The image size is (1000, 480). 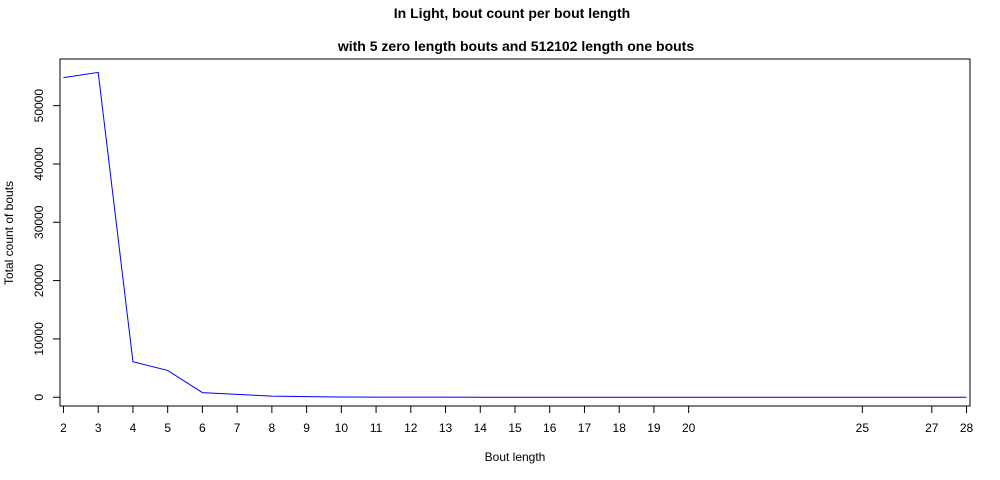 I want to click on x-tick-label: 5, so click(x=167, y=428).